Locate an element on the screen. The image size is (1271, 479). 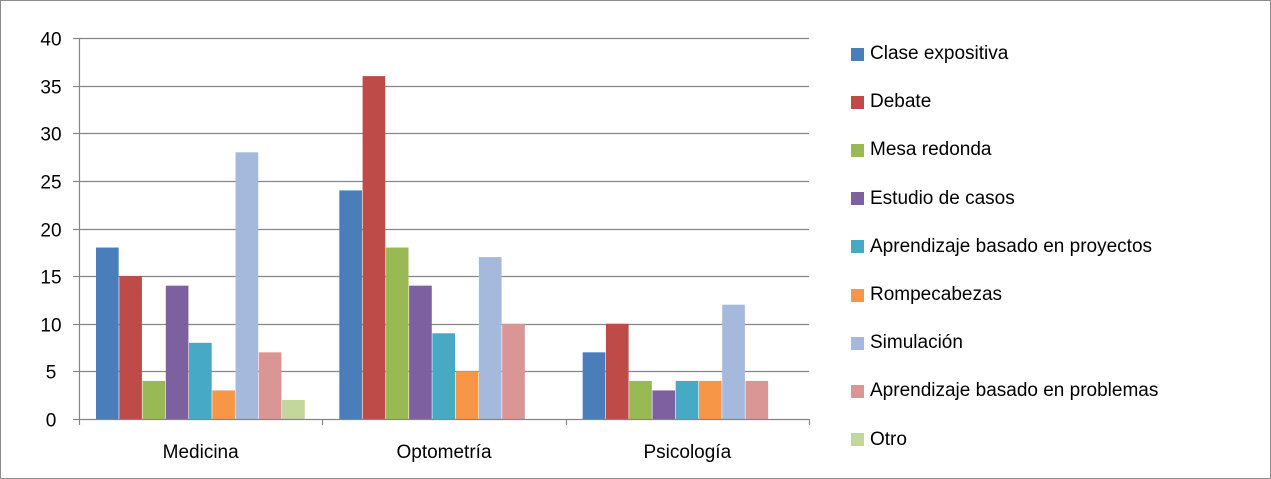
y-tick-label: 25 is located at coordinates (50, 183).